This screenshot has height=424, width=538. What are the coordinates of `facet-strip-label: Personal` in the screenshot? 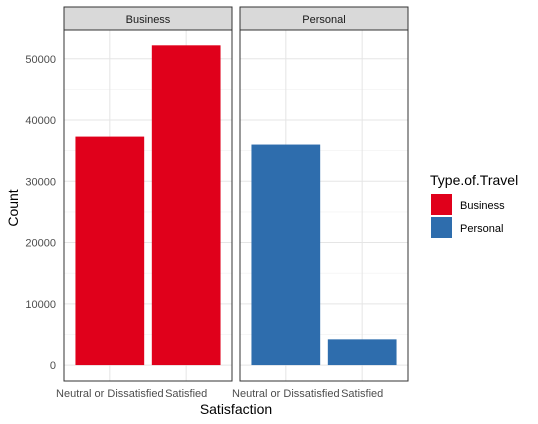 It's located at (323, 20).